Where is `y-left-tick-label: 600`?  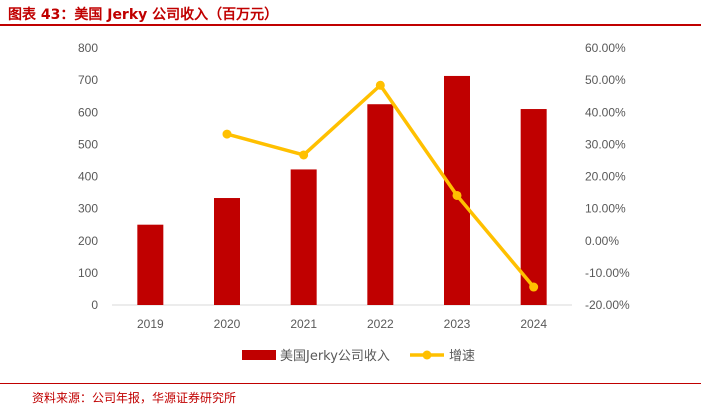
y-left-tick-label: 600 is located at coordinates (88, 112).